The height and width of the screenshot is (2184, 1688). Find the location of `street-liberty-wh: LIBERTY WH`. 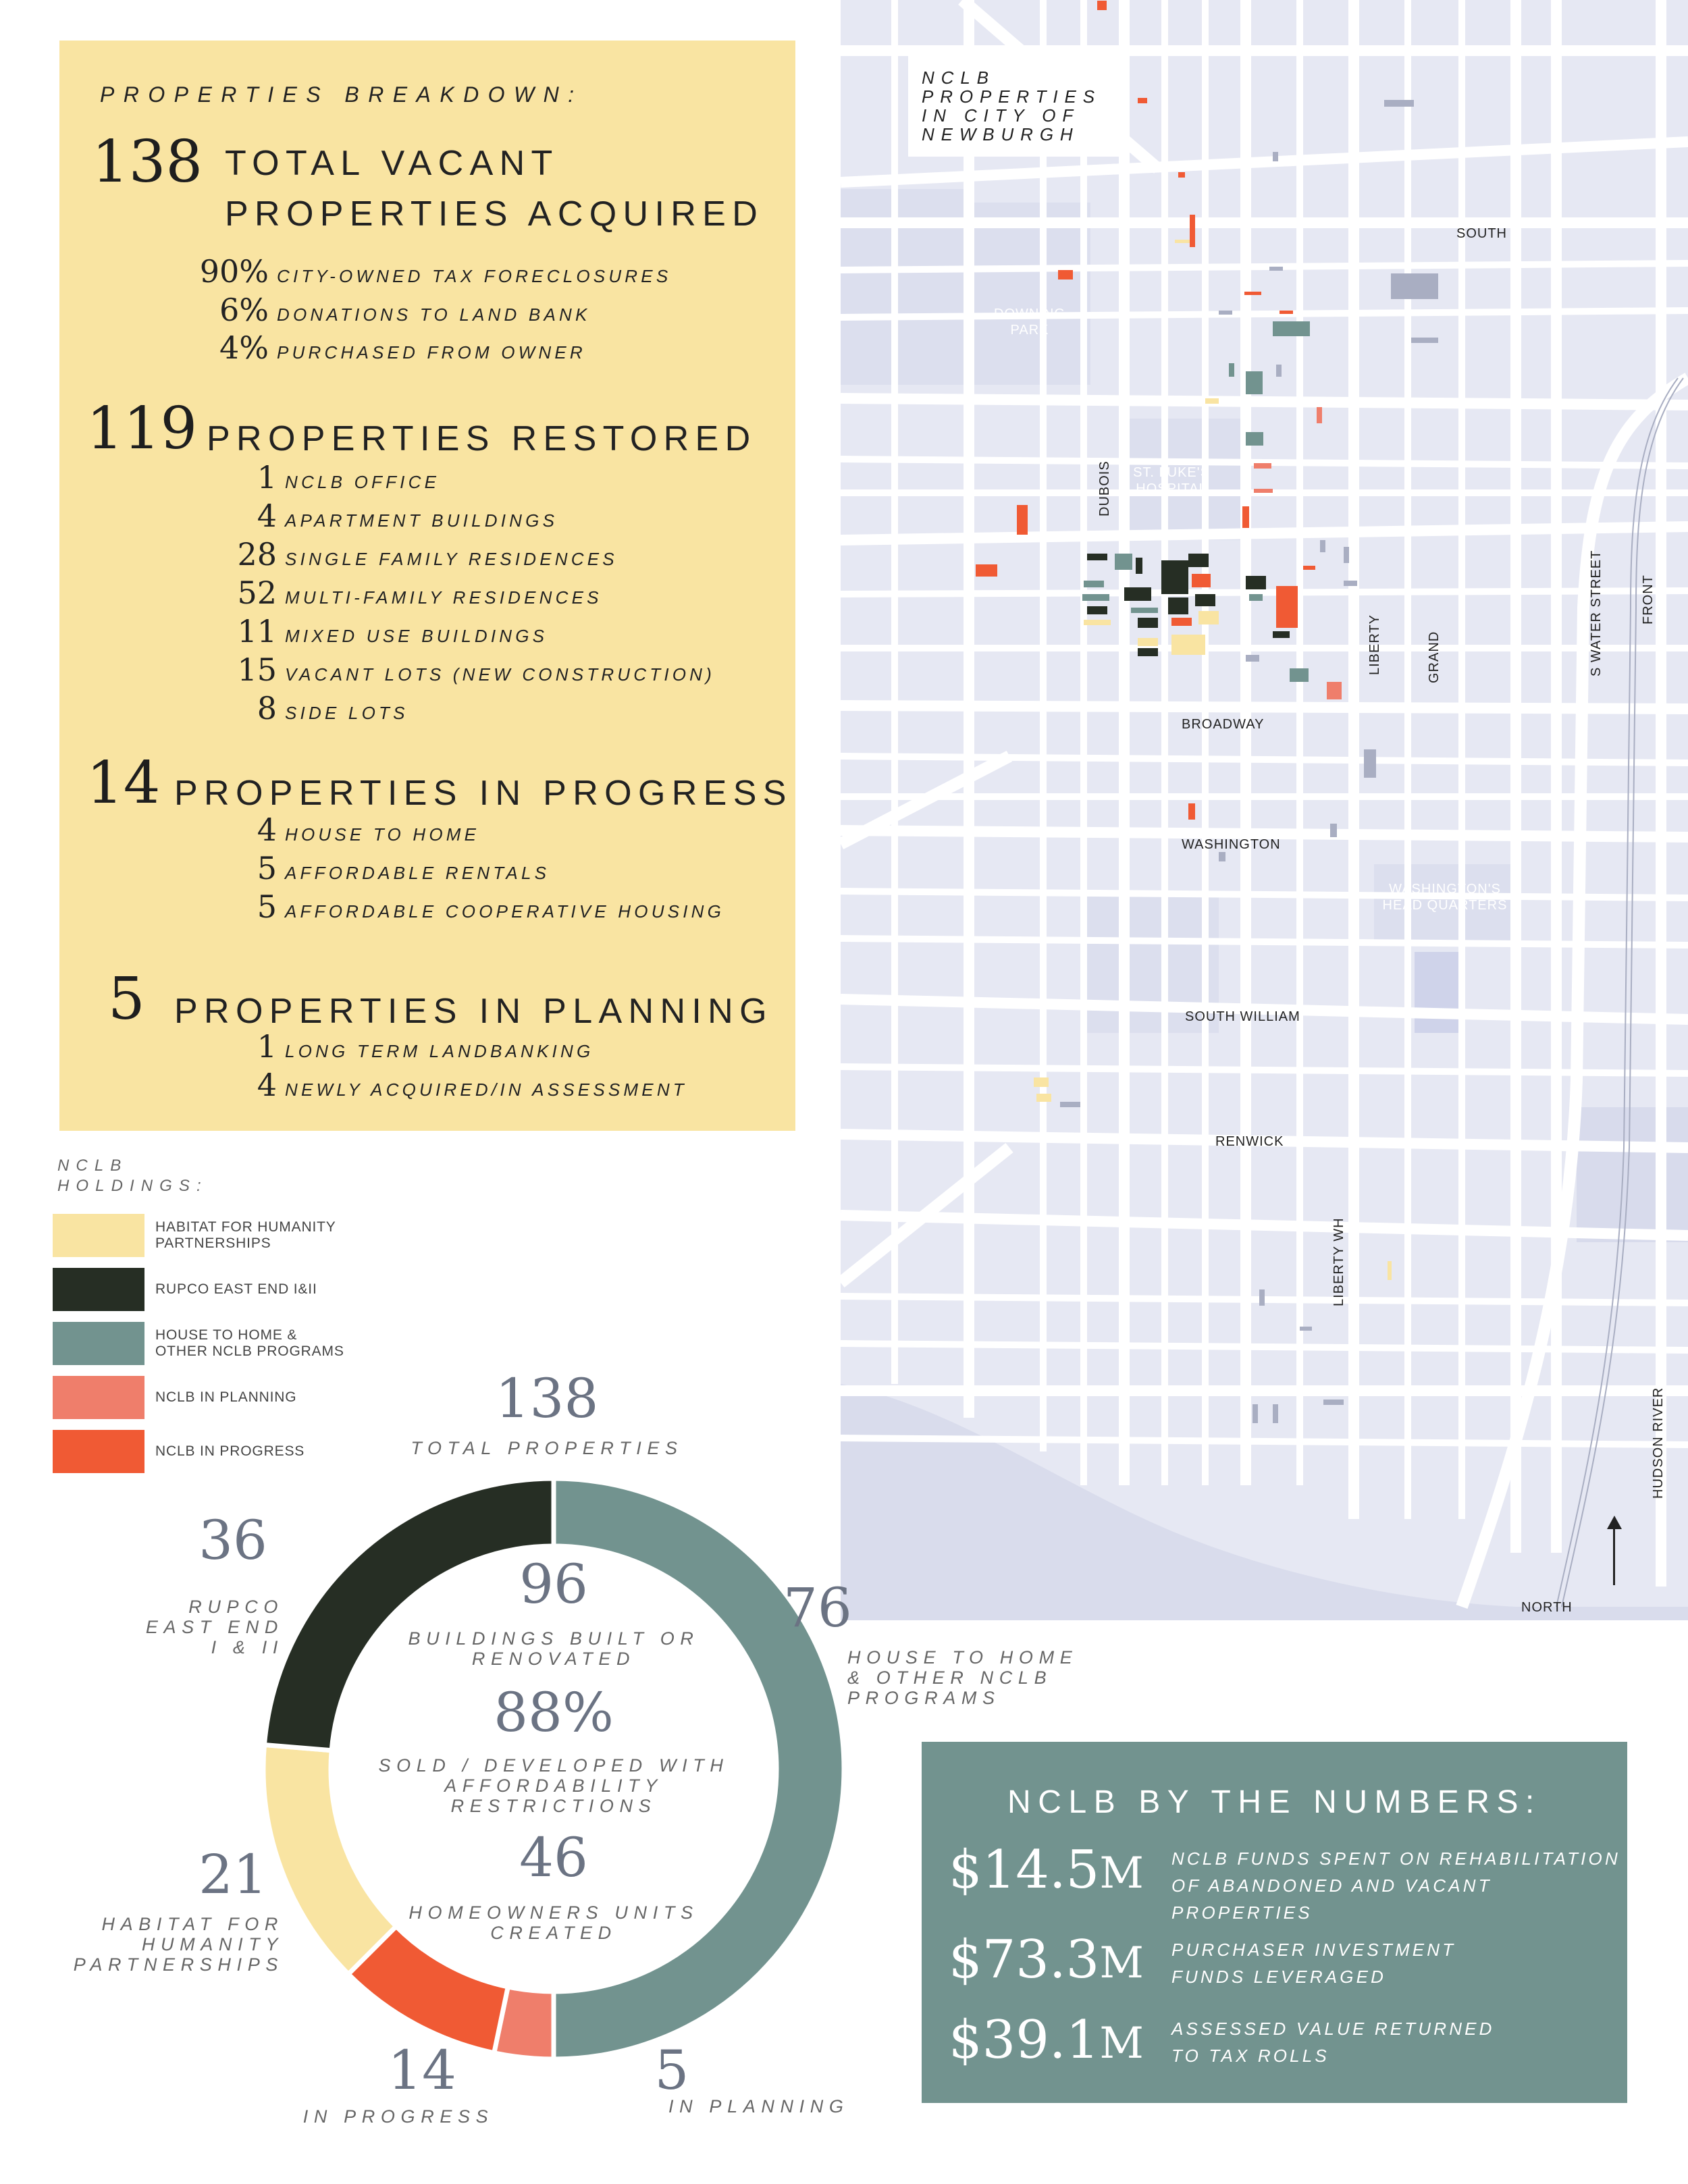

street-liberty-wh: LIBERTY WH is located at coordinates (1338, 1261).